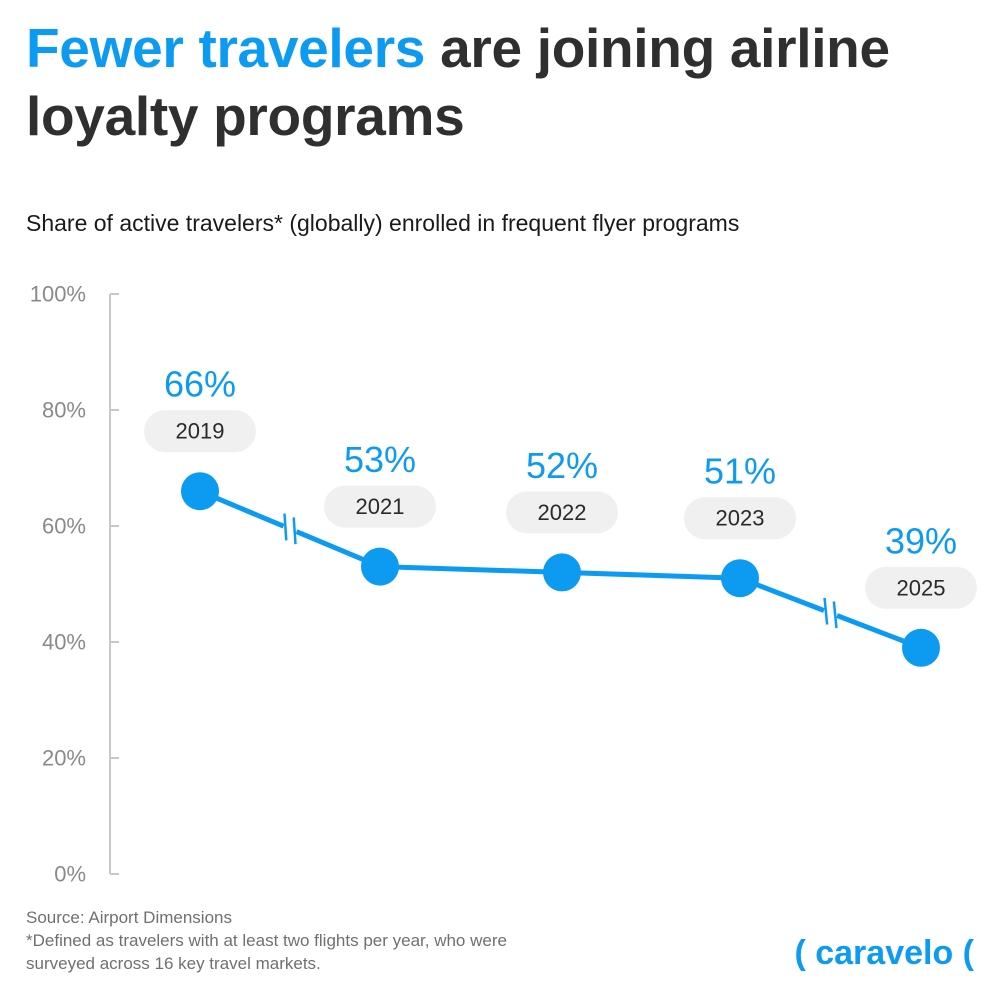 The width and height of the screenshot is (1000, 1000). I want to click on category-label: 2021, so click(380, 506).